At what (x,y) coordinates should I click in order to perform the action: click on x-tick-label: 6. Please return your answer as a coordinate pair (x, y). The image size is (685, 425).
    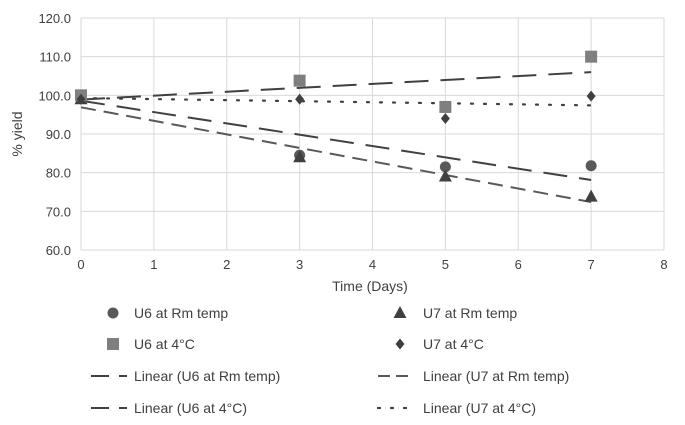
    Looking at the image, I should click on (518, 264).